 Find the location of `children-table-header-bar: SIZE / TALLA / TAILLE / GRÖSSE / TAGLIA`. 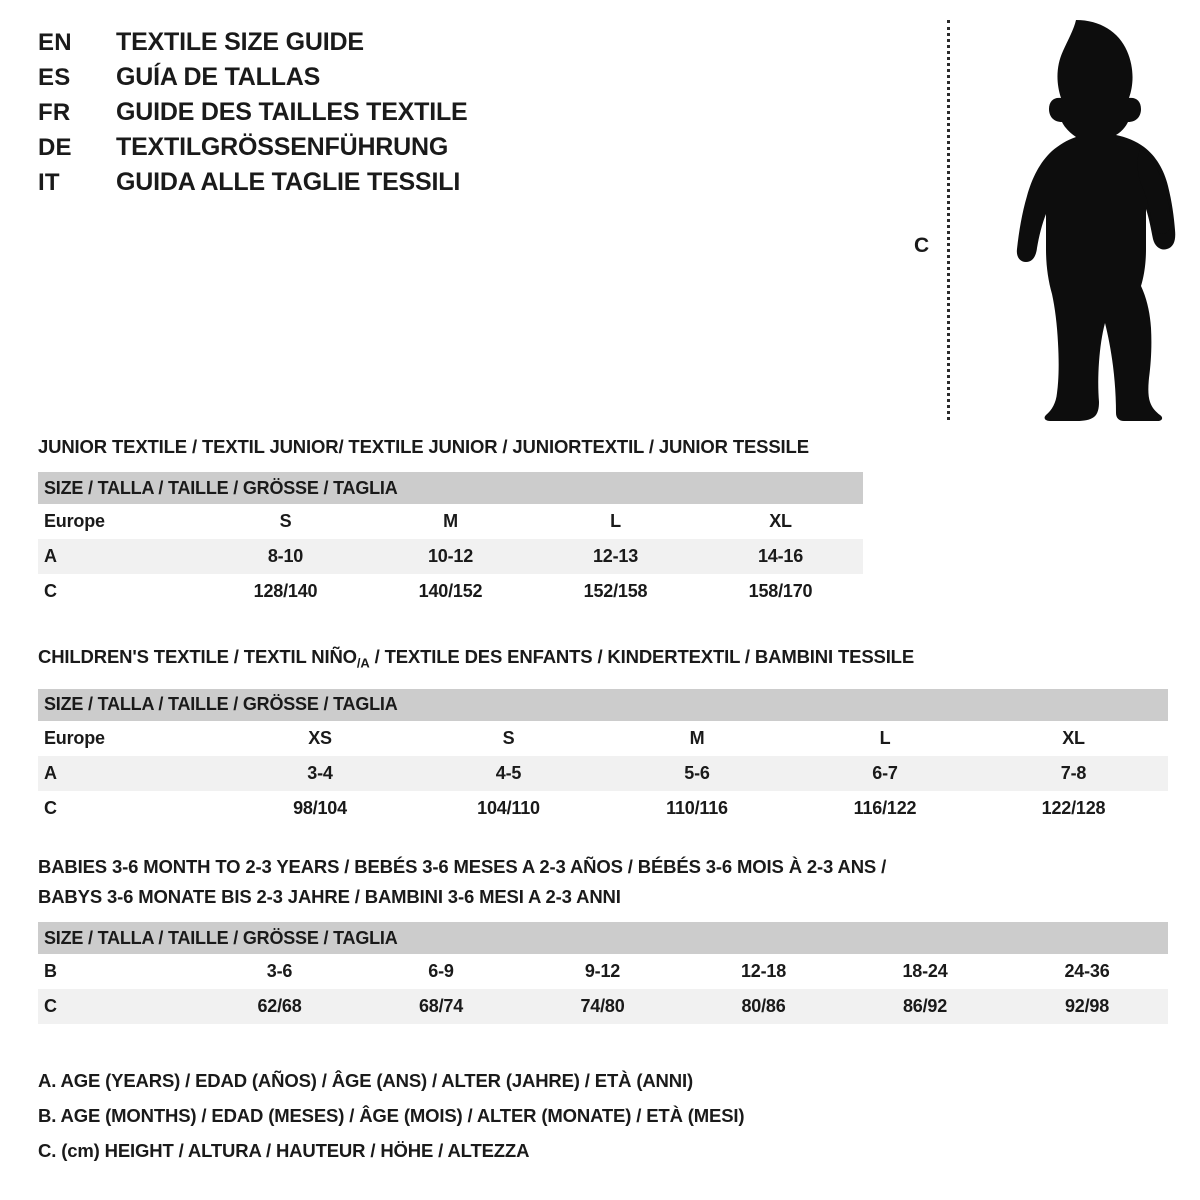

children-table-header-bar: SIZE / TALLA / TAILLE / GRÖSSE / TAGLIA is located at coordinates (603, 704).